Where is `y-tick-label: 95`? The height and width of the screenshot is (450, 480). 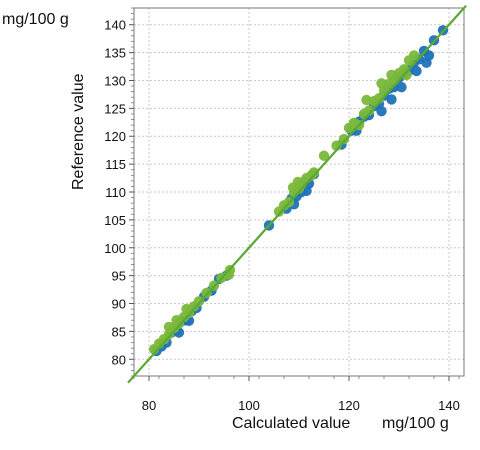
y-tick-label: 95 is located at coordinates (119, 276).